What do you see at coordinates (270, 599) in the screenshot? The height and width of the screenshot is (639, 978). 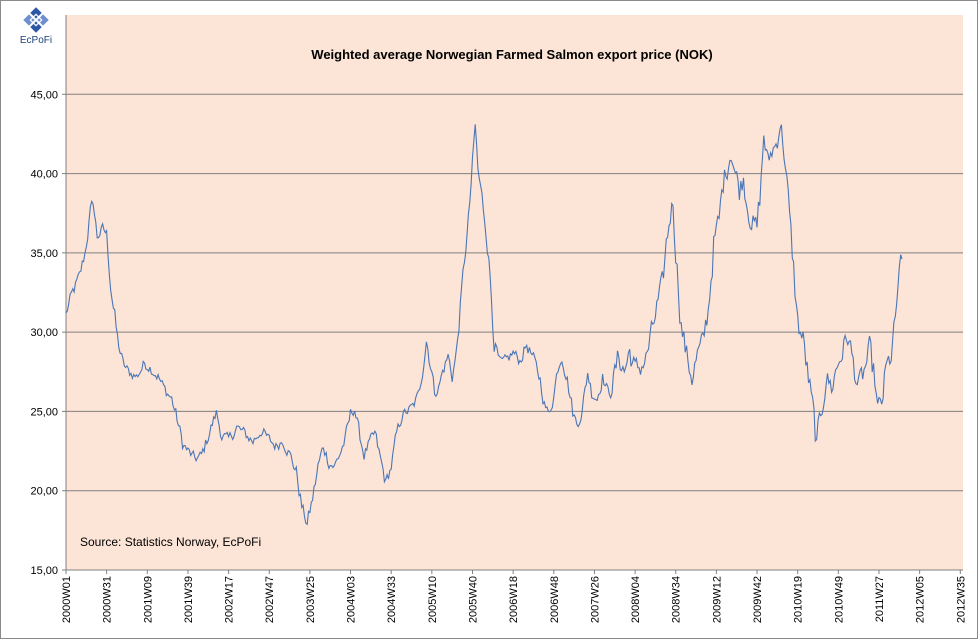 I see `x-tick-label: 2002W47` at bounding box center [270, 599].